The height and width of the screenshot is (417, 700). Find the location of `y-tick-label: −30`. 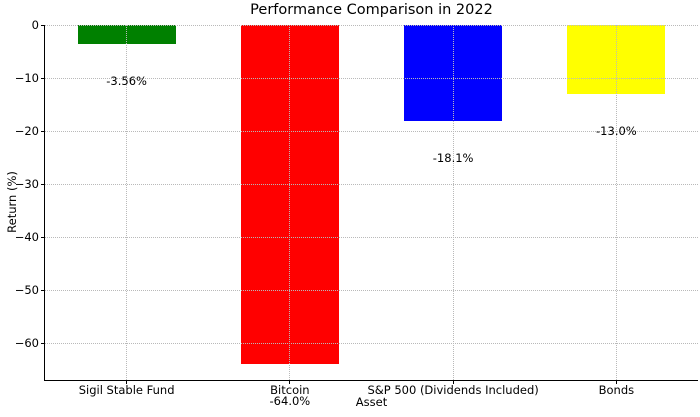

y-tick-label: −30 is located at coordinates (26, 184).